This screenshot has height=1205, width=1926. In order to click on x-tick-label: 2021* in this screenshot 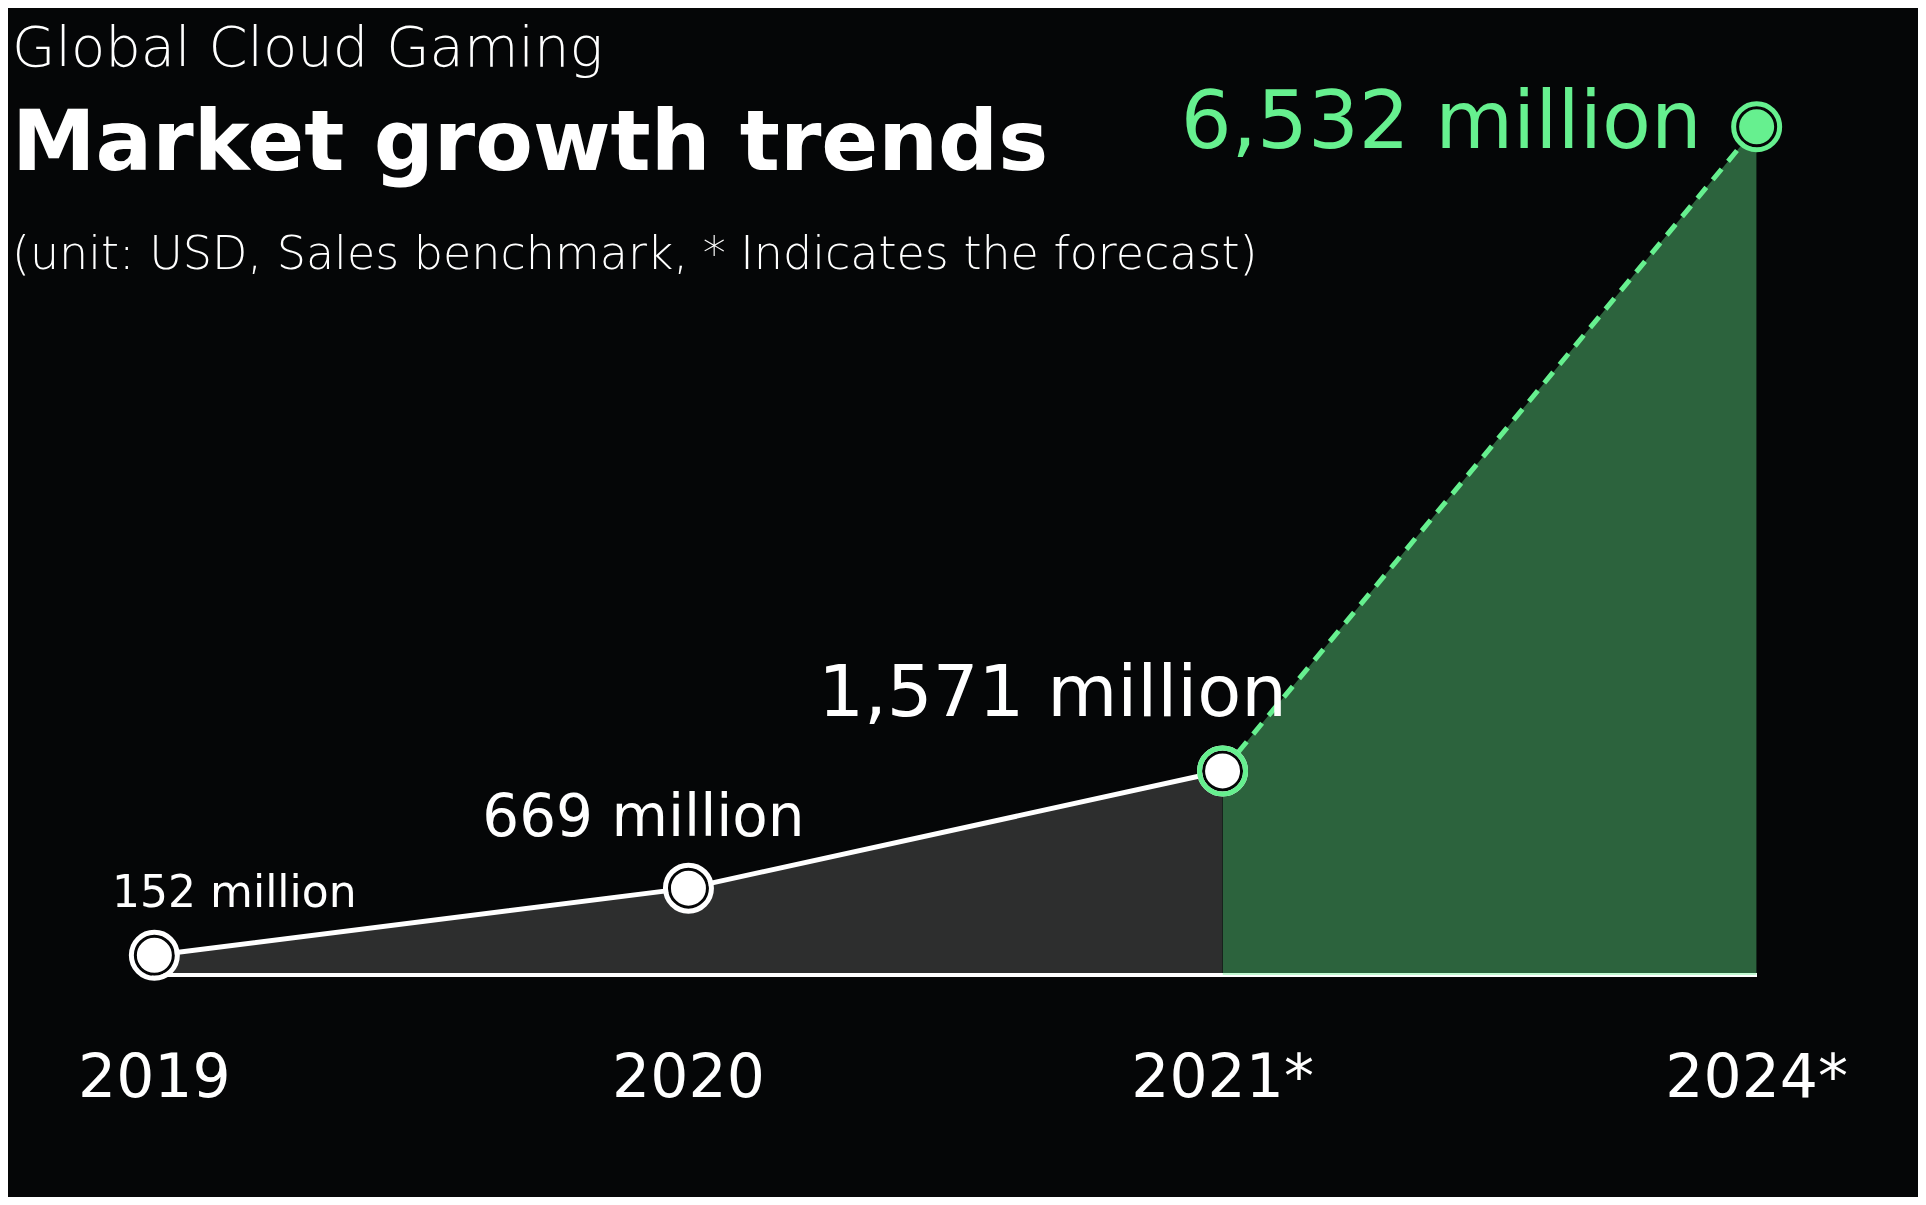, I will do `click(1222, 1075)`.